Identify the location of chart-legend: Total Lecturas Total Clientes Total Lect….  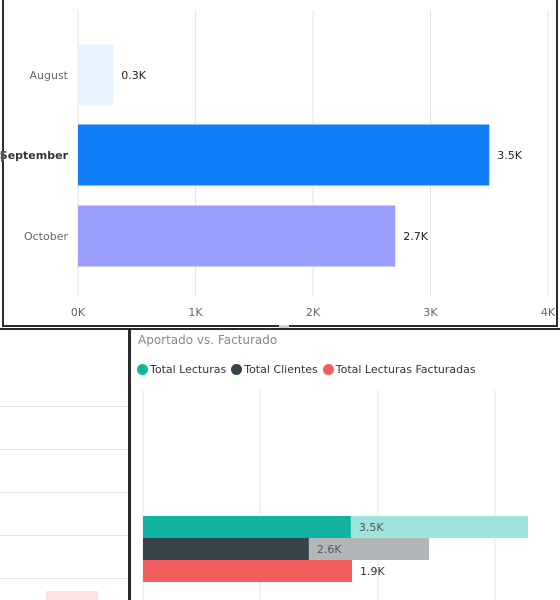
(309, 369).